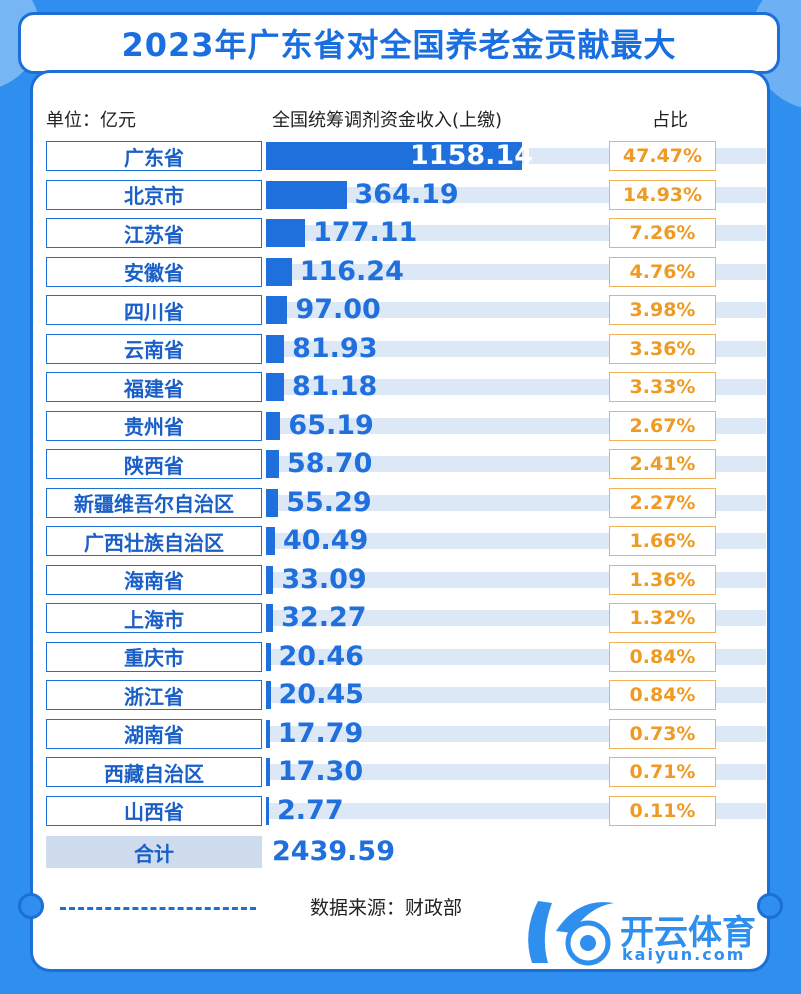 The height and width of the screenshot is (994, 801). Describe the element at coordinates (321, 694) in the screenshot. I see `bar-value-label: 20.45` at that location.